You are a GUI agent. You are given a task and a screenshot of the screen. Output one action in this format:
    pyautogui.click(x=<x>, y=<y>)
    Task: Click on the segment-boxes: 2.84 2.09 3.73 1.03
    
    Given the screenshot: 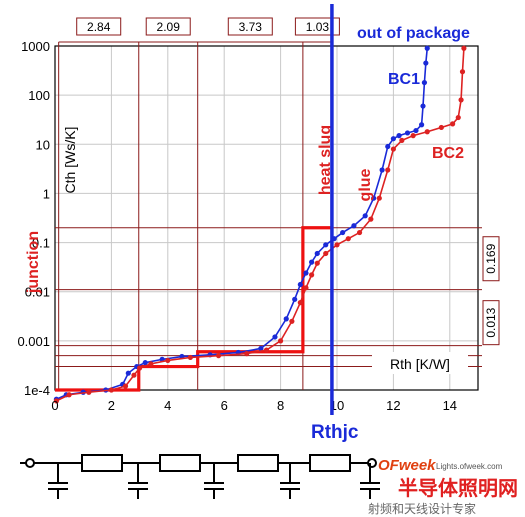 What is the action you would take?
    pyautogui.click(x=208, y=26)
    